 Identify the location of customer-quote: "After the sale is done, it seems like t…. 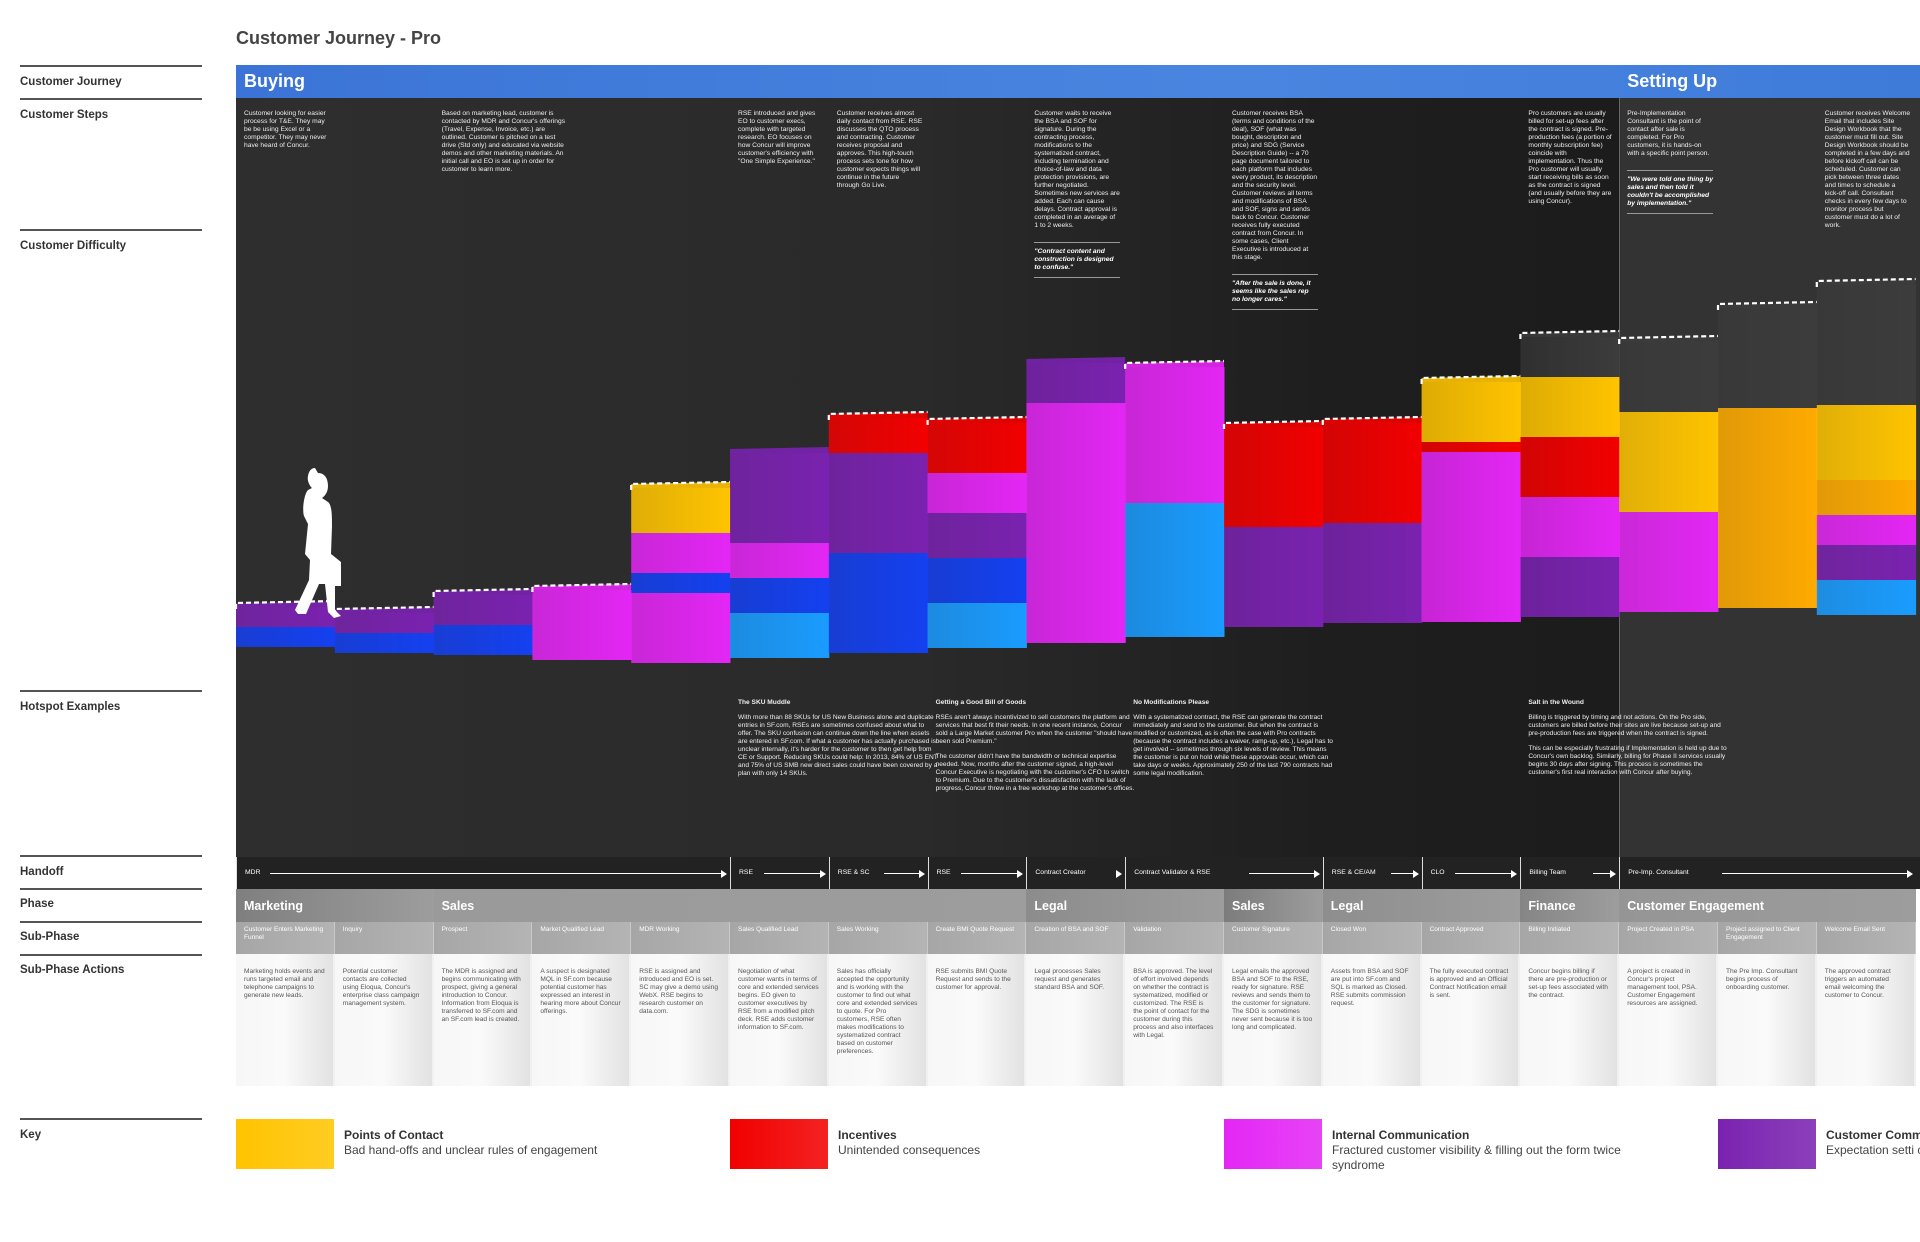
(1275, 292).